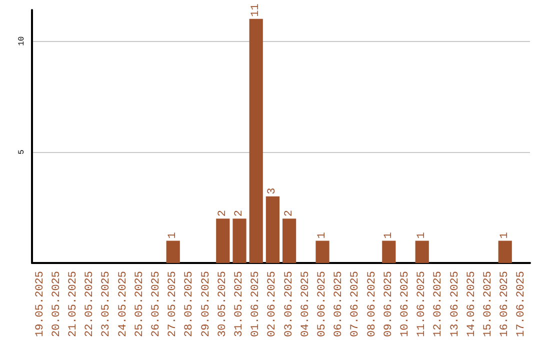  Describe the element at coordinates (90, 304) in the screenshot. I see `x-tick-label: 22.05.2025` at that location.